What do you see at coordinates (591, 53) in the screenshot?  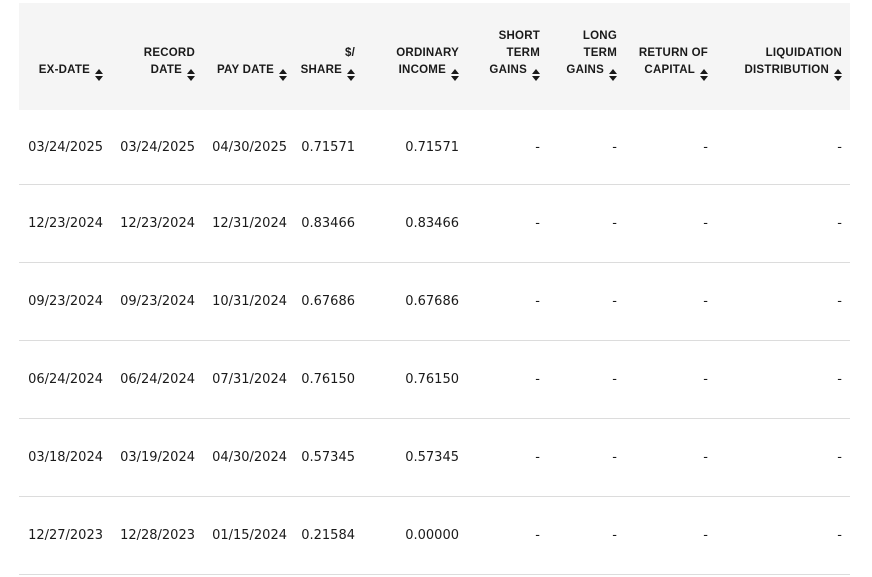 I see `column-header-label: LONG TERM GAINS` at bounding box center [591, 53].